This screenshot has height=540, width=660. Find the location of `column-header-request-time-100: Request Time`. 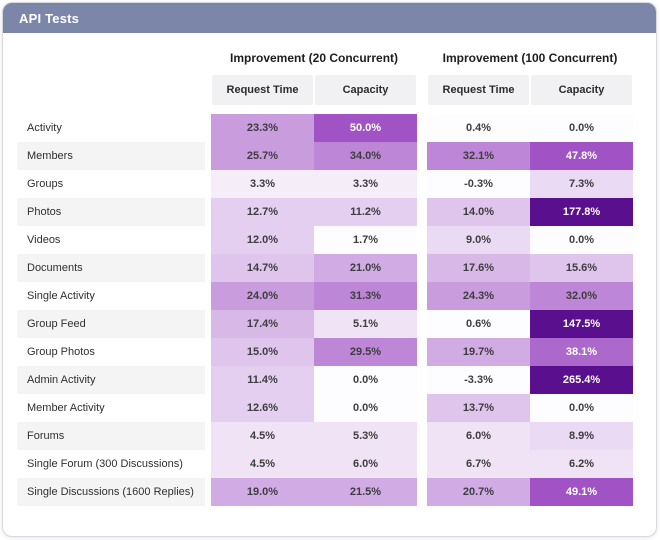

column-header-request-time-100: Request Time is located at coordinates (478, 90).